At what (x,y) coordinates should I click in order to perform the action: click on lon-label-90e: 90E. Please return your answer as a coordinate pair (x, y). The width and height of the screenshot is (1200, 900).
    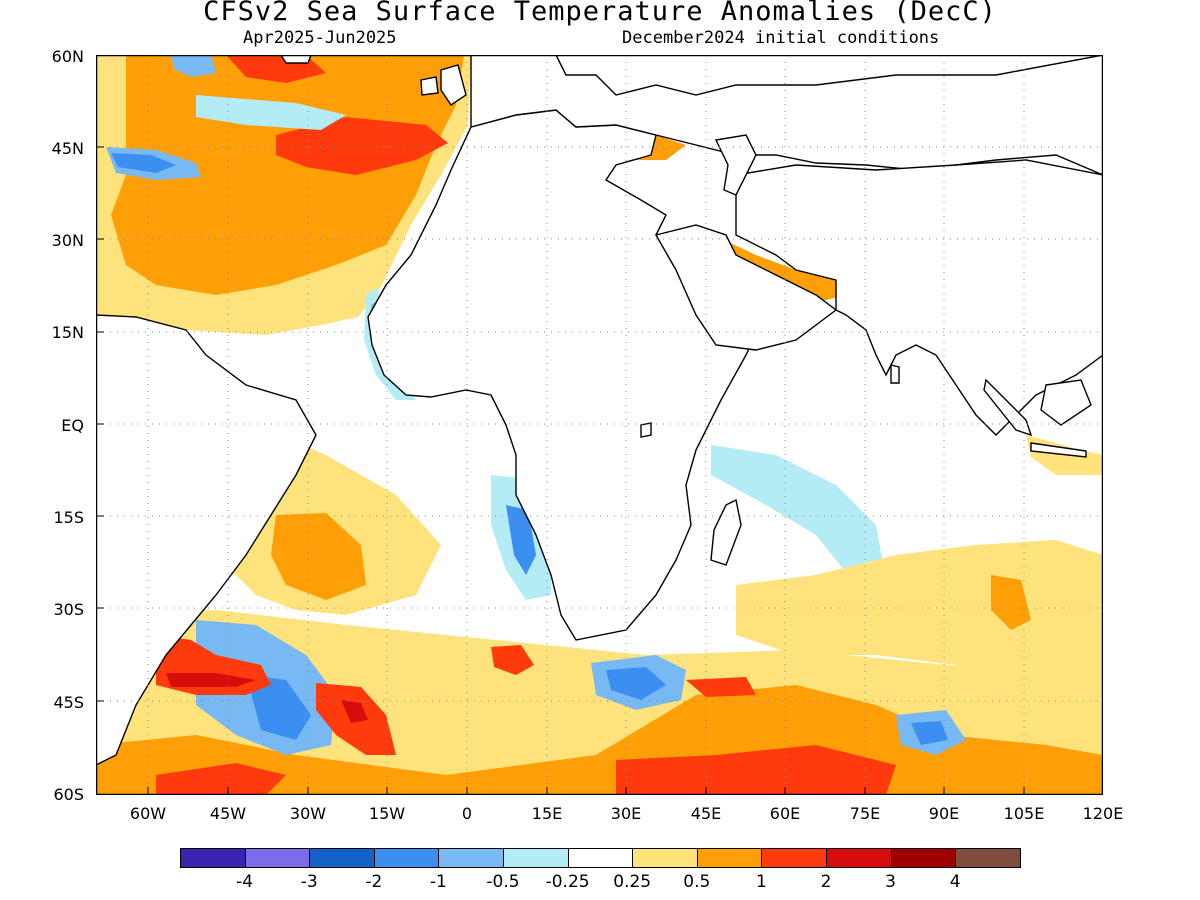
    Looking at the image, I should click on (944, 813).